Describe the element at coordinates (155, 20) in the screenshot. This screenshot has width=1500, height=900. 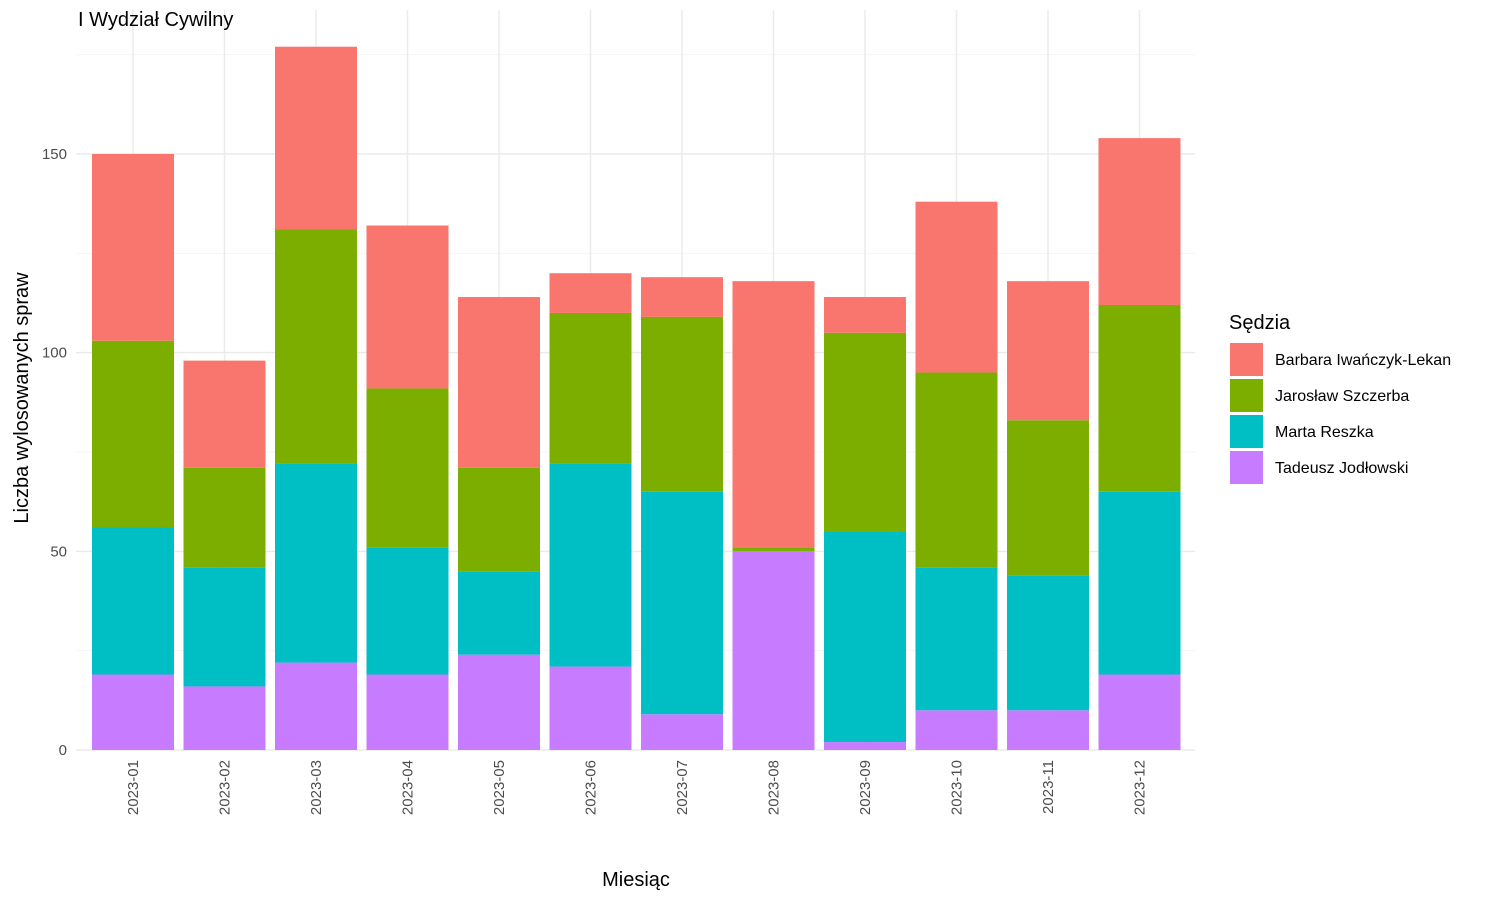
I see `chart-title: I Wydział Cywilny` at that location.